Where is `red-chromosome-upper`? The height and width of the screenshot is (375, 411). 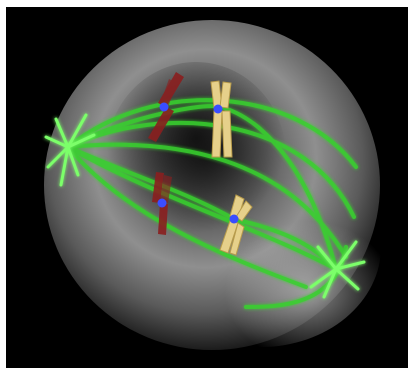
red-chromosome-upper is located at coordinates (166, 107).